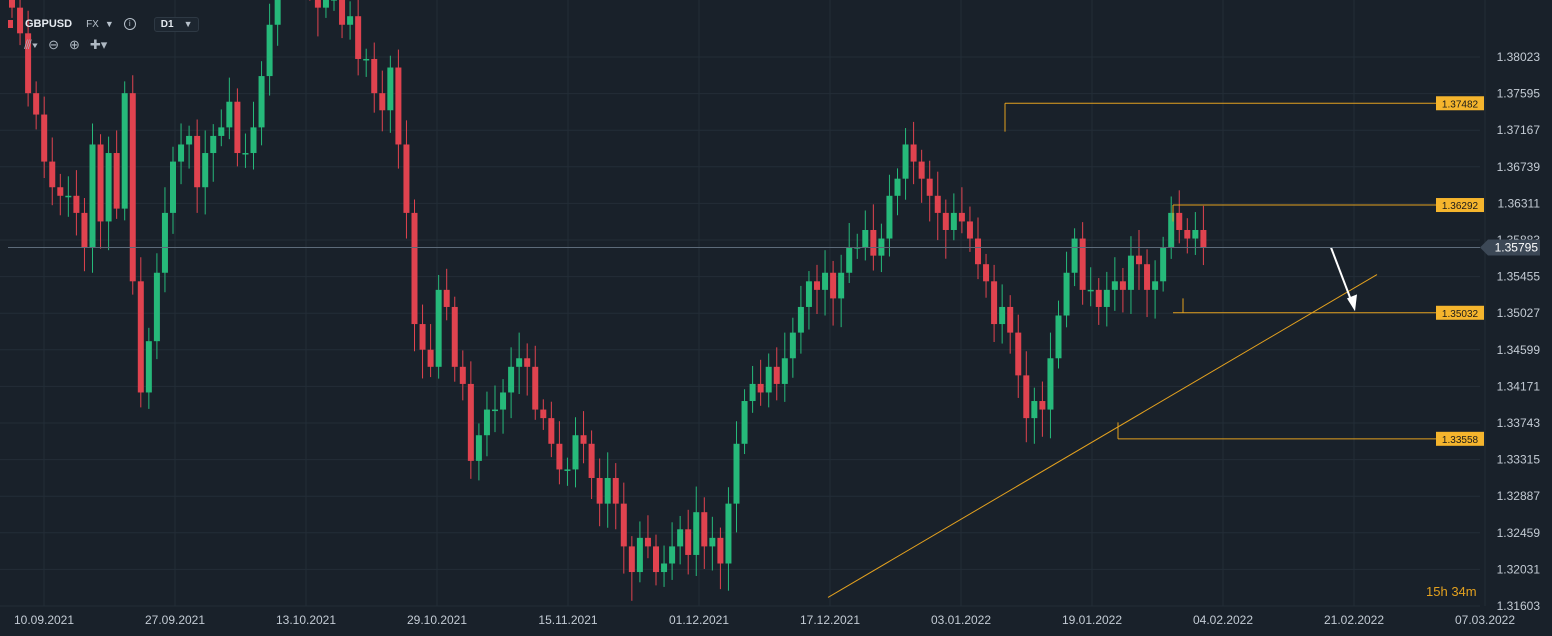 This screenshot has height=636, width=1552. What do you see at coordinates (129, 24) in the screenshot?
I see `info-icon: i` at bounding box center [129, 24].